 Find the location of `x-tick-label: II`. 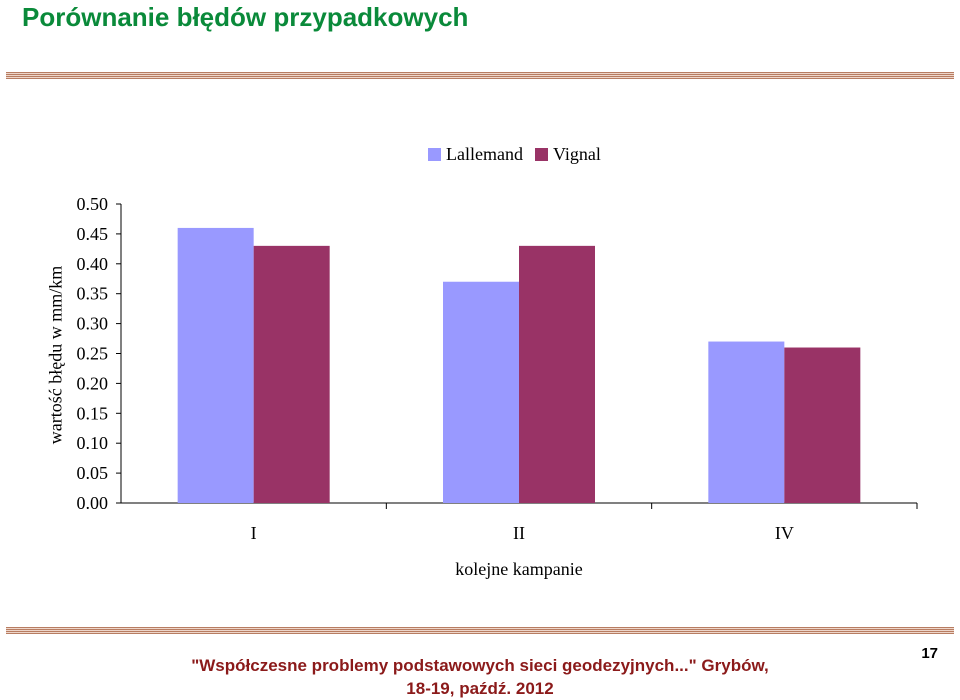

x-tick-label: II is located at coordinates (519, 533).